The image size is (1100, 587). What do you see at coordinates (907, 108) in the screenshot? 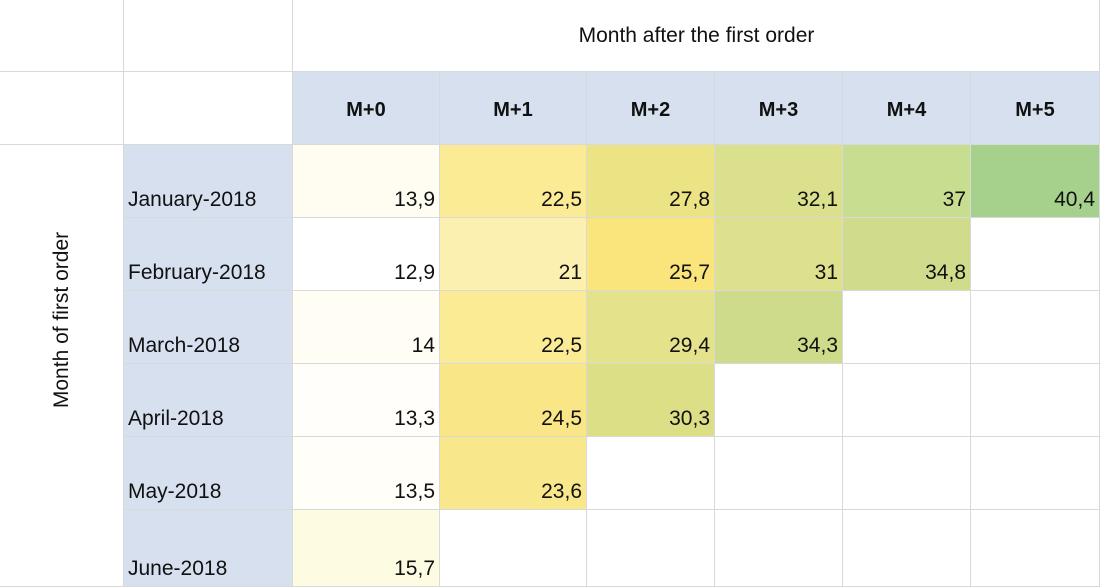
I see `column-header: M+4` at bounding box center [907, 108].